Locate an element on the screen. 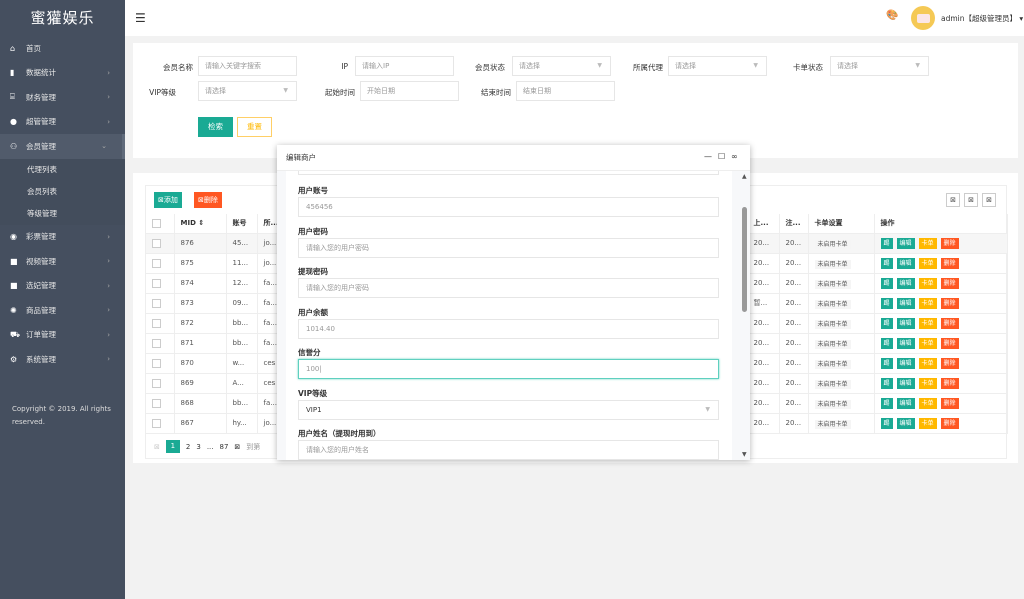 The image size is (1024, 599). agent-select: 请选择 ▼ is located at coordinates (717, 66).